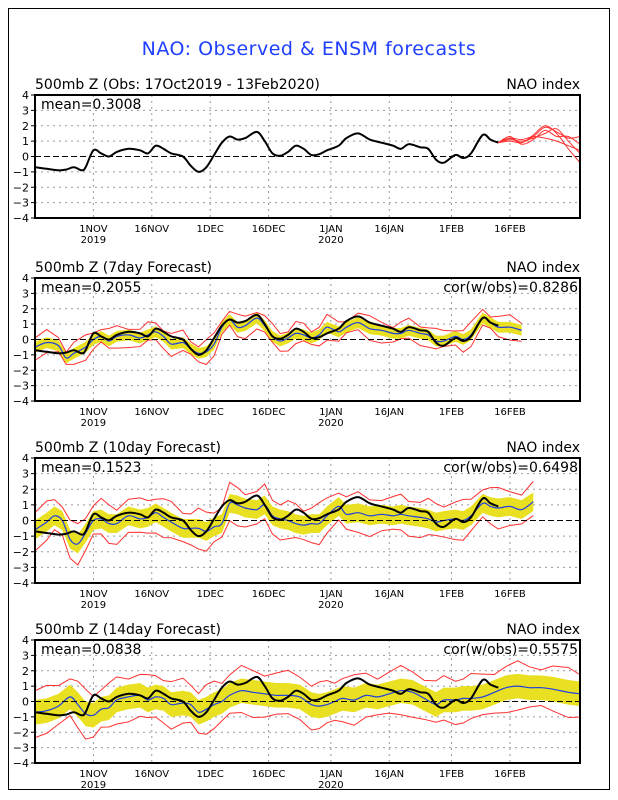 The width and height of the screenshot is (618, 800). What do you see at coordinates (91, 650) in the screenshot?
I see `mean-label: mean=0.0838` at bounding box center [91, 650].